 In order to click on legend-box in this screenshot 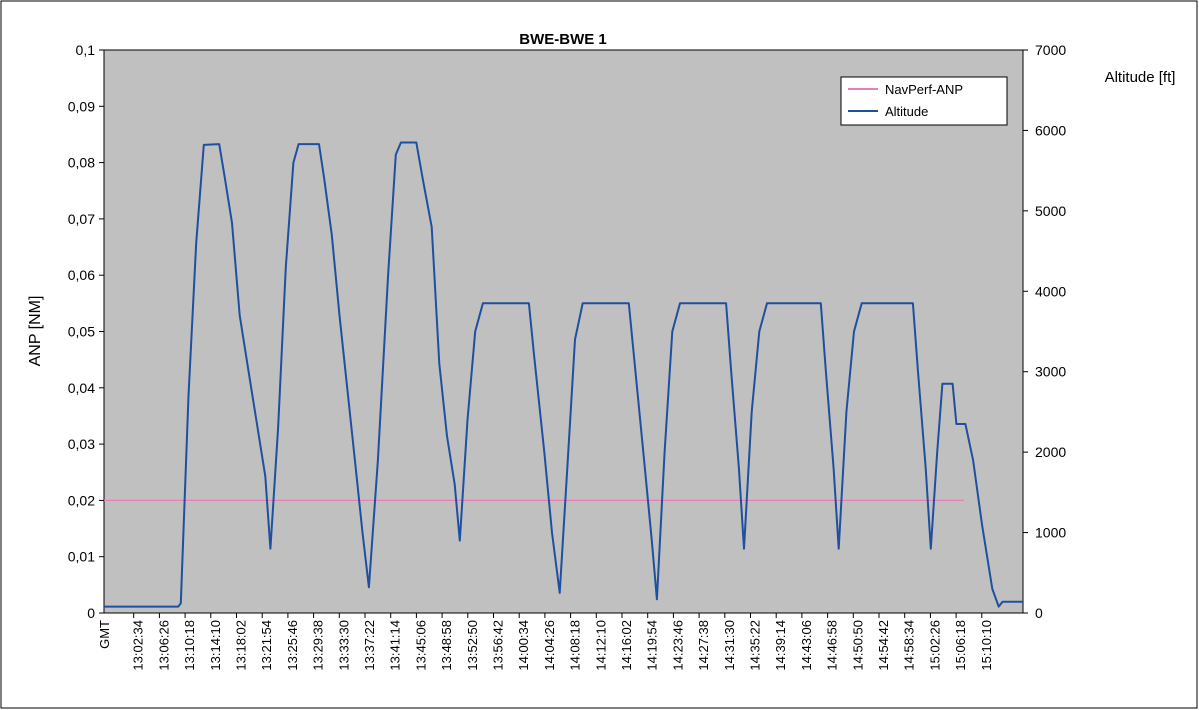, I will do `click(924, 101)`.